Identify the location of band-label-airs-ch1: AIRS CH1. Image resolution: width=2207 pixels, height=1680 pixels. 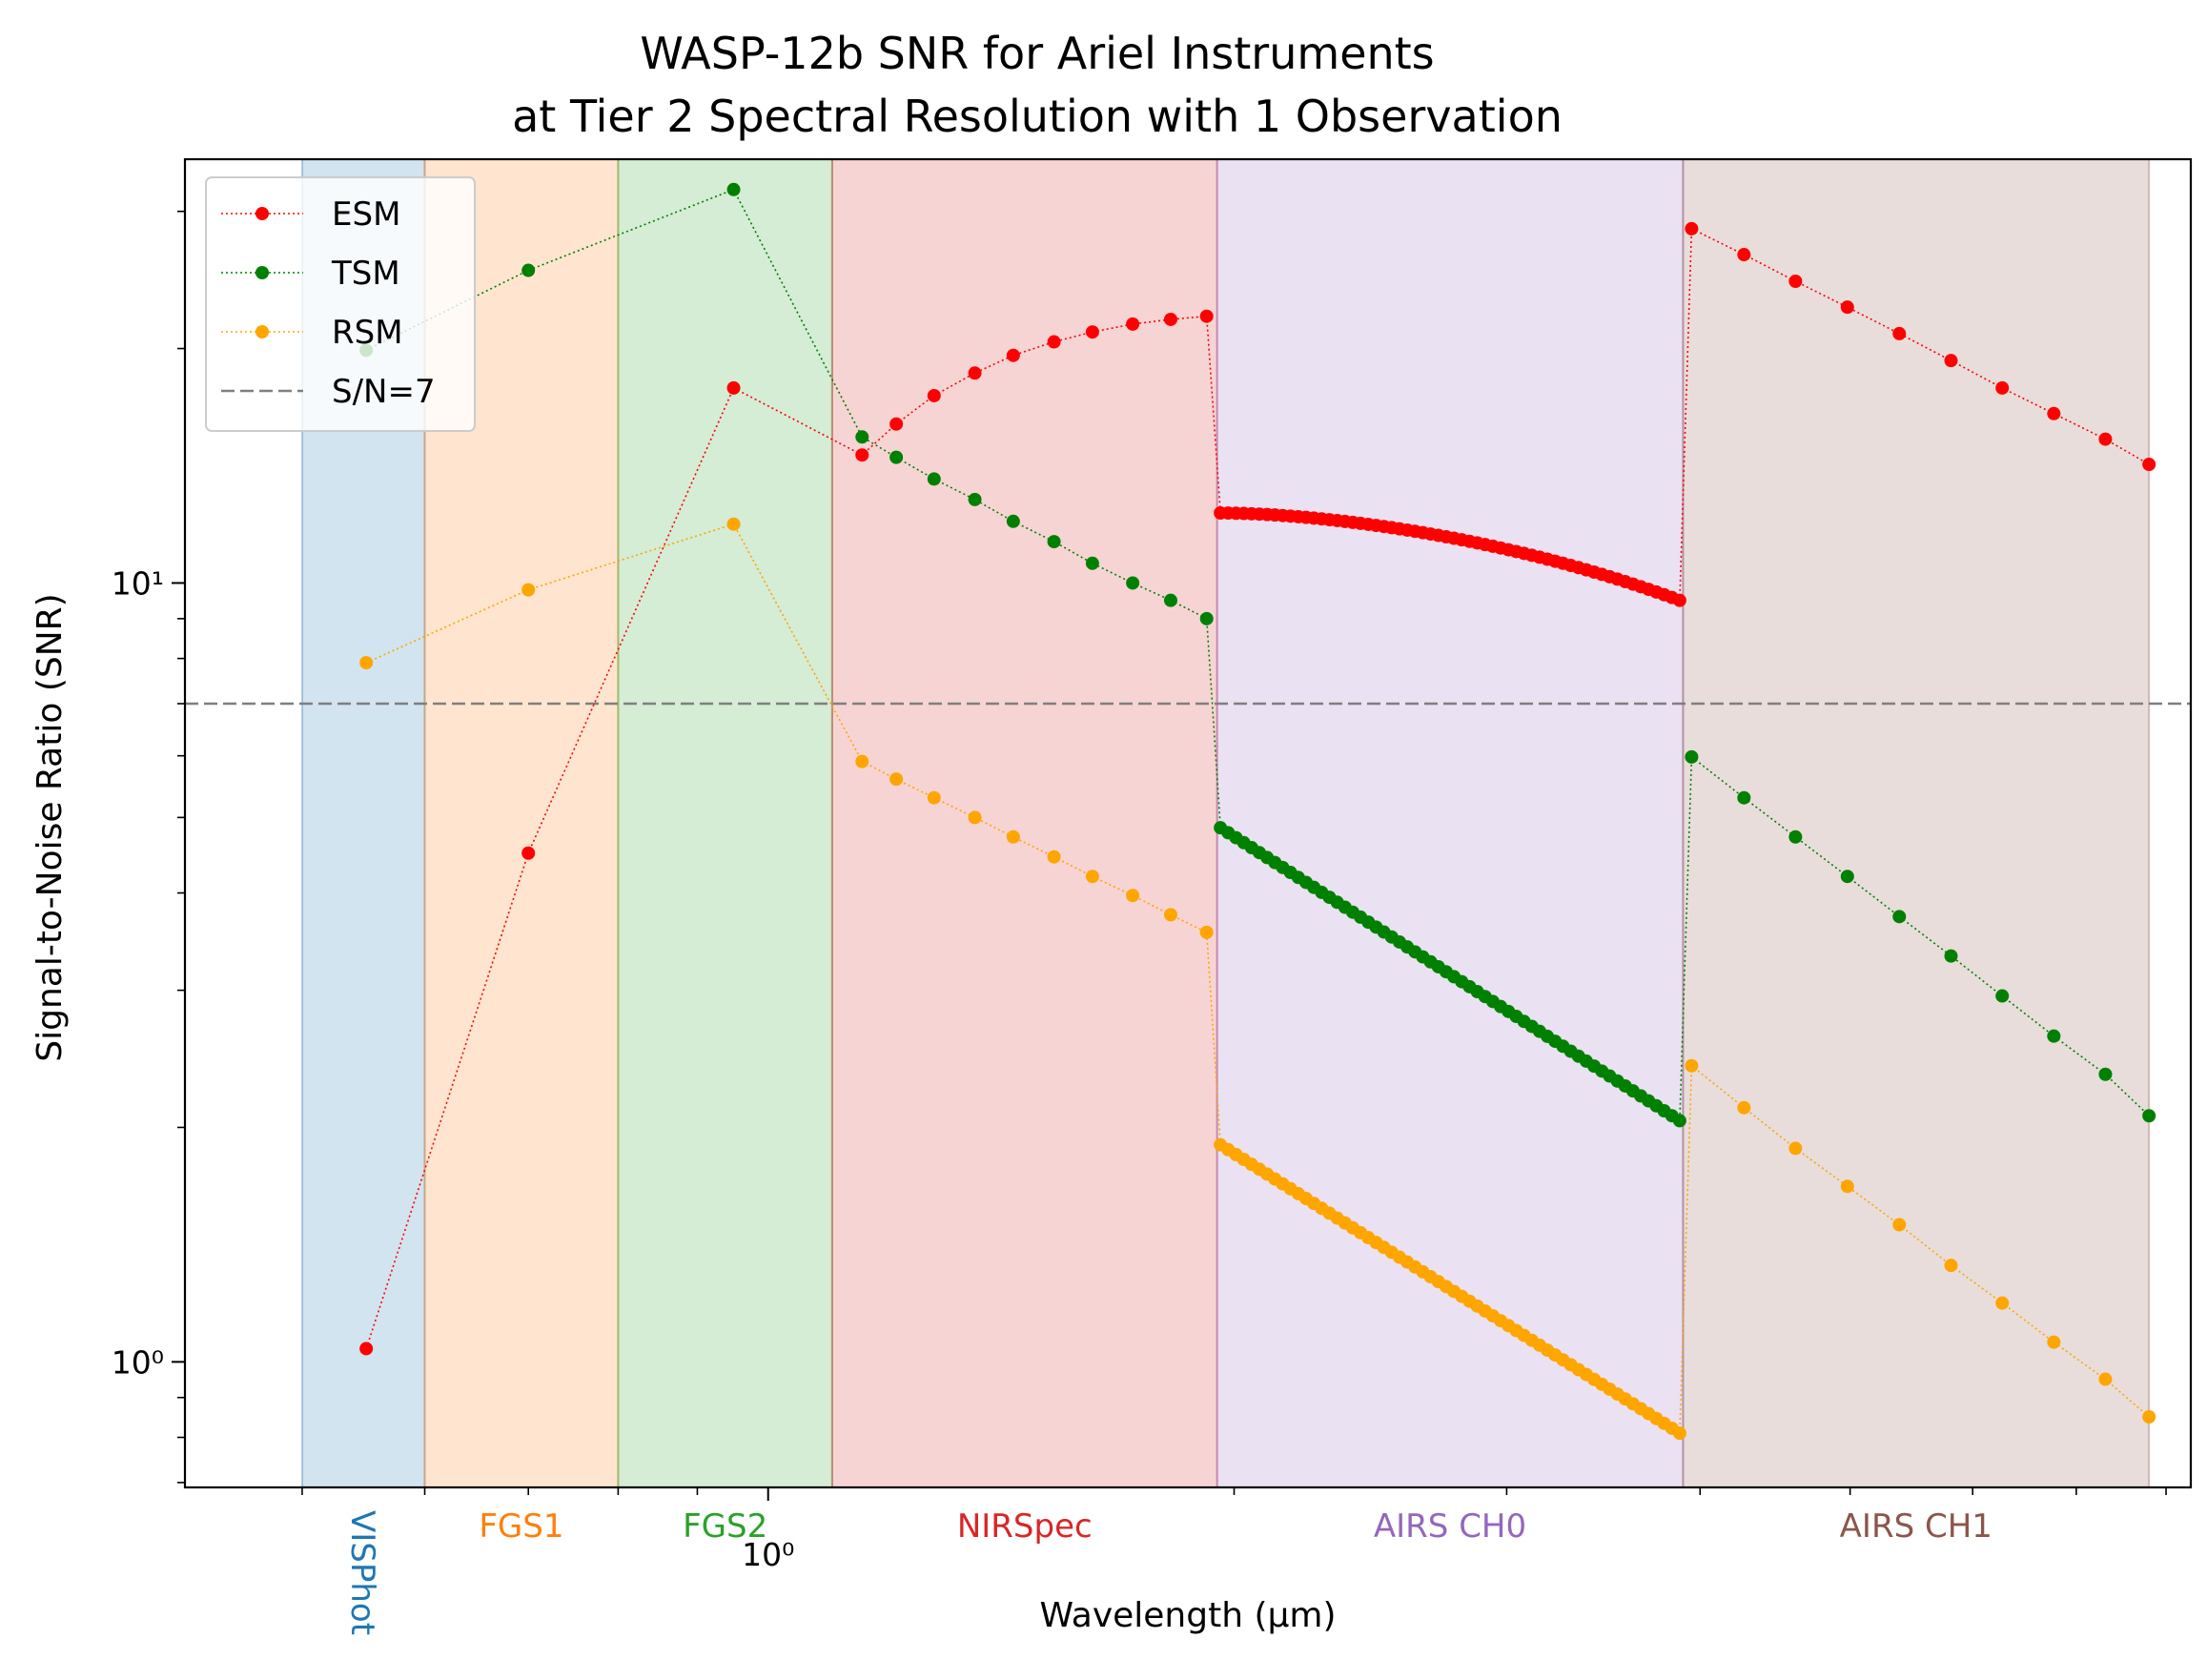
(1916, 1526).